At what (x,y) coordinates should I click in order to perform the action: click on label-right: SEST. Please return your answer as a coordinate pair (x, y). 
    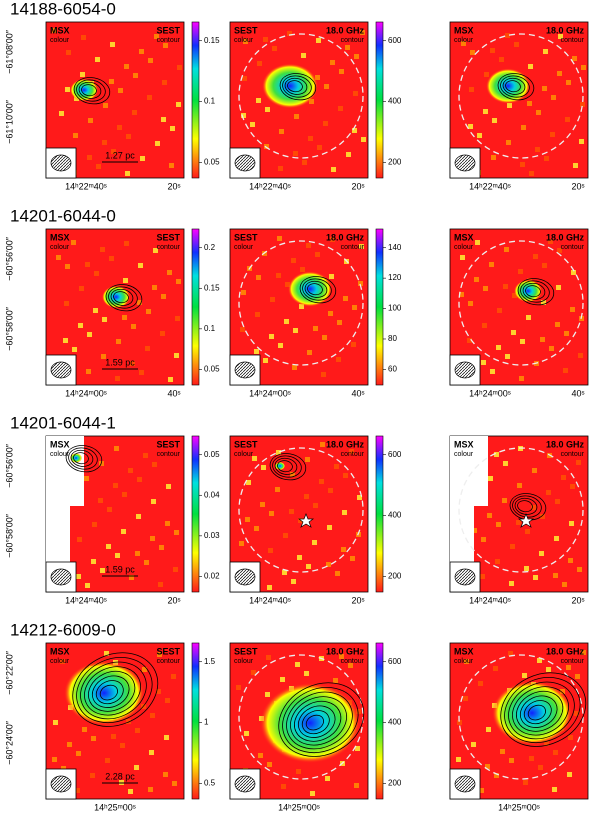
    Looking at the image, I should click on (168, 30).